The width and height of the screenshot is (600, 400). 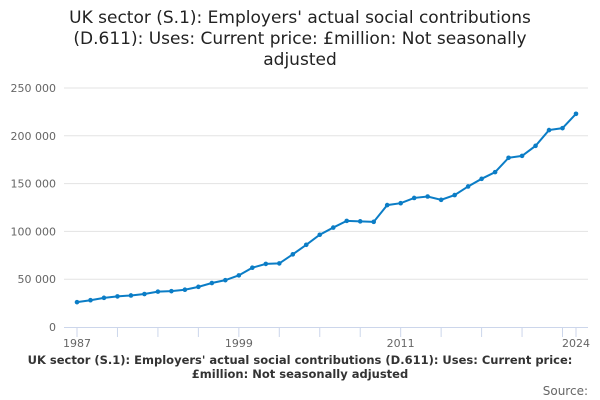 What do you see at coordinates (37, 279) in the screenshot?
I see `y-tick-label: 50 000` at bounding box center [37, 279].